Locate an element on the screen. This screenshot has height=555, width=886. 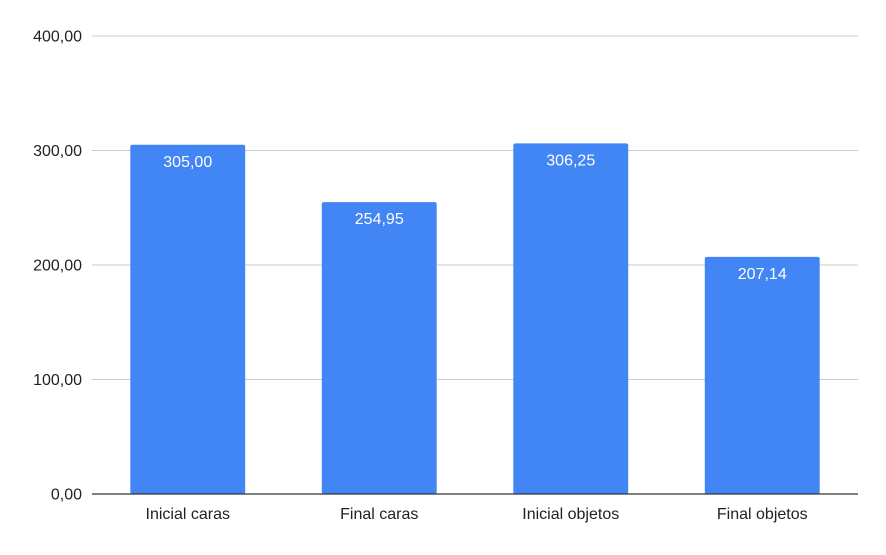
y-tick-label: 300,00 is located at coordinates (57, 151).